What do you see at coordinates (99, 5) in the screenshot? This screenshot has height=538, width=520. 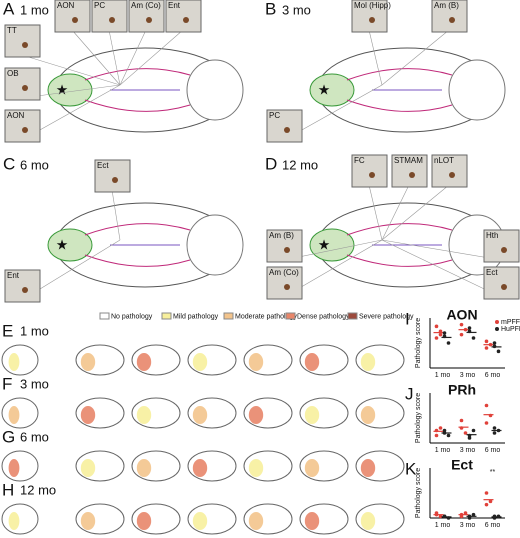 I see `inset-label: PC` at bounding box center [99, 5].